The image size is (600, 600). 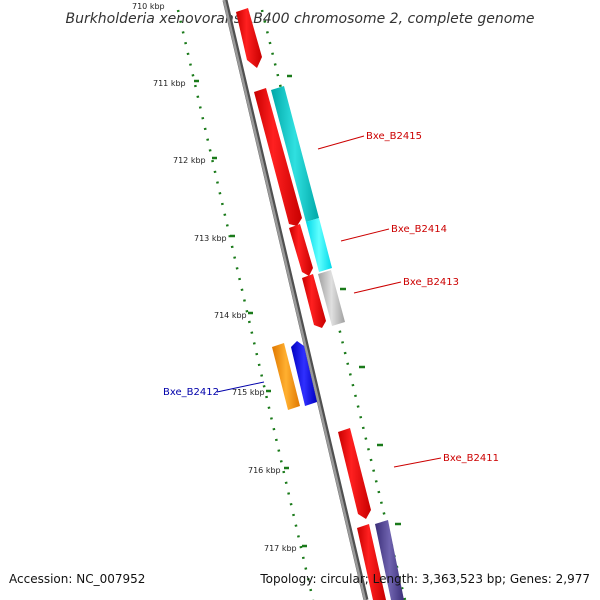 I want to click on blue-feature, so click(x=304, y=373).